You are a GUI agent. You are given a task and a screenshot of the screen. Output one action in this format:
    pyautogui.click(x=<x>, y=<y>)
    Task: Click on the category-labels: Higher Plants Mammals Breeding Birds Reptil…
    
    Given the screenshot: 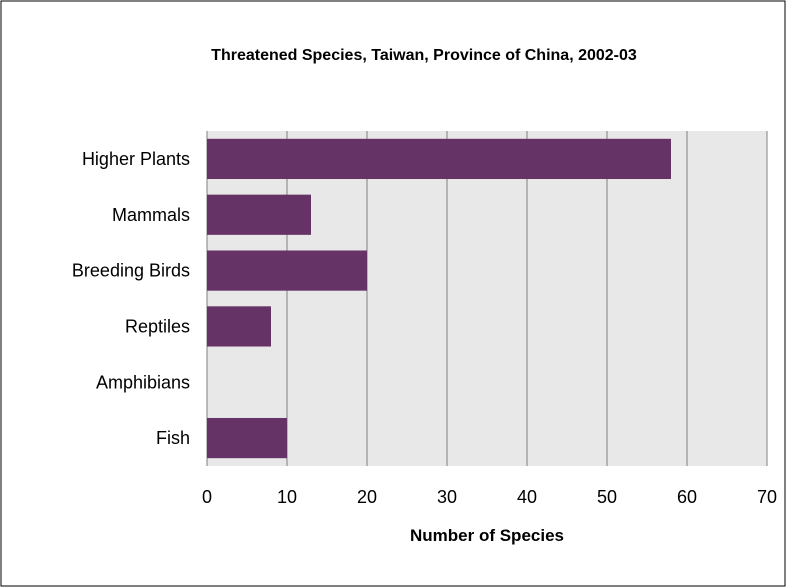 What is the action you would take?
    pyautogui.click(x=131, y=298)
    